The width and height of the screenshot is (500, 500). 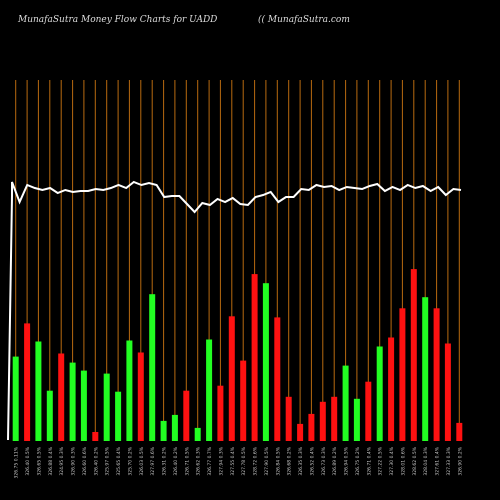 I want to click on x-tick-label: 326.35 0.3%, so click(x=301, y=460).